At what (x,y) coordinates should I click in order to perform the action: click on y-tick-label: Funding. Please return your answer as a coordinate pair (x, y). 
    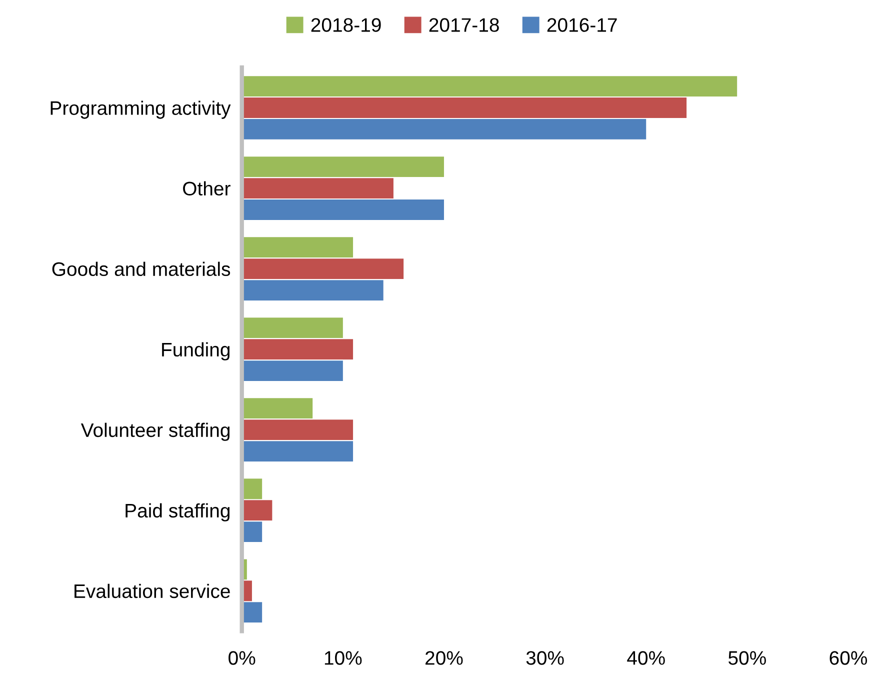
    Looking at the image, I should click on (196, 351).